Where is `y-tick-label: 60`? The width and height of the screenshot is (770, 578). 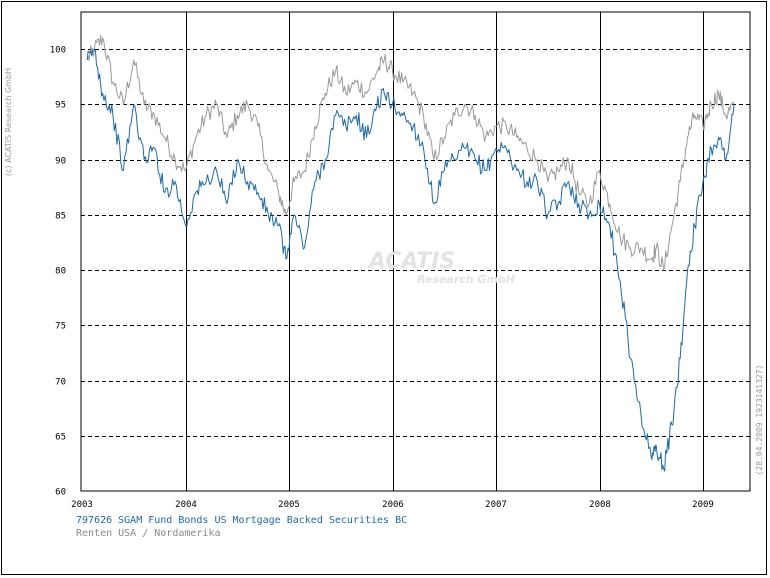
y-tick-label: 60 is located at coordinates (60, 493).